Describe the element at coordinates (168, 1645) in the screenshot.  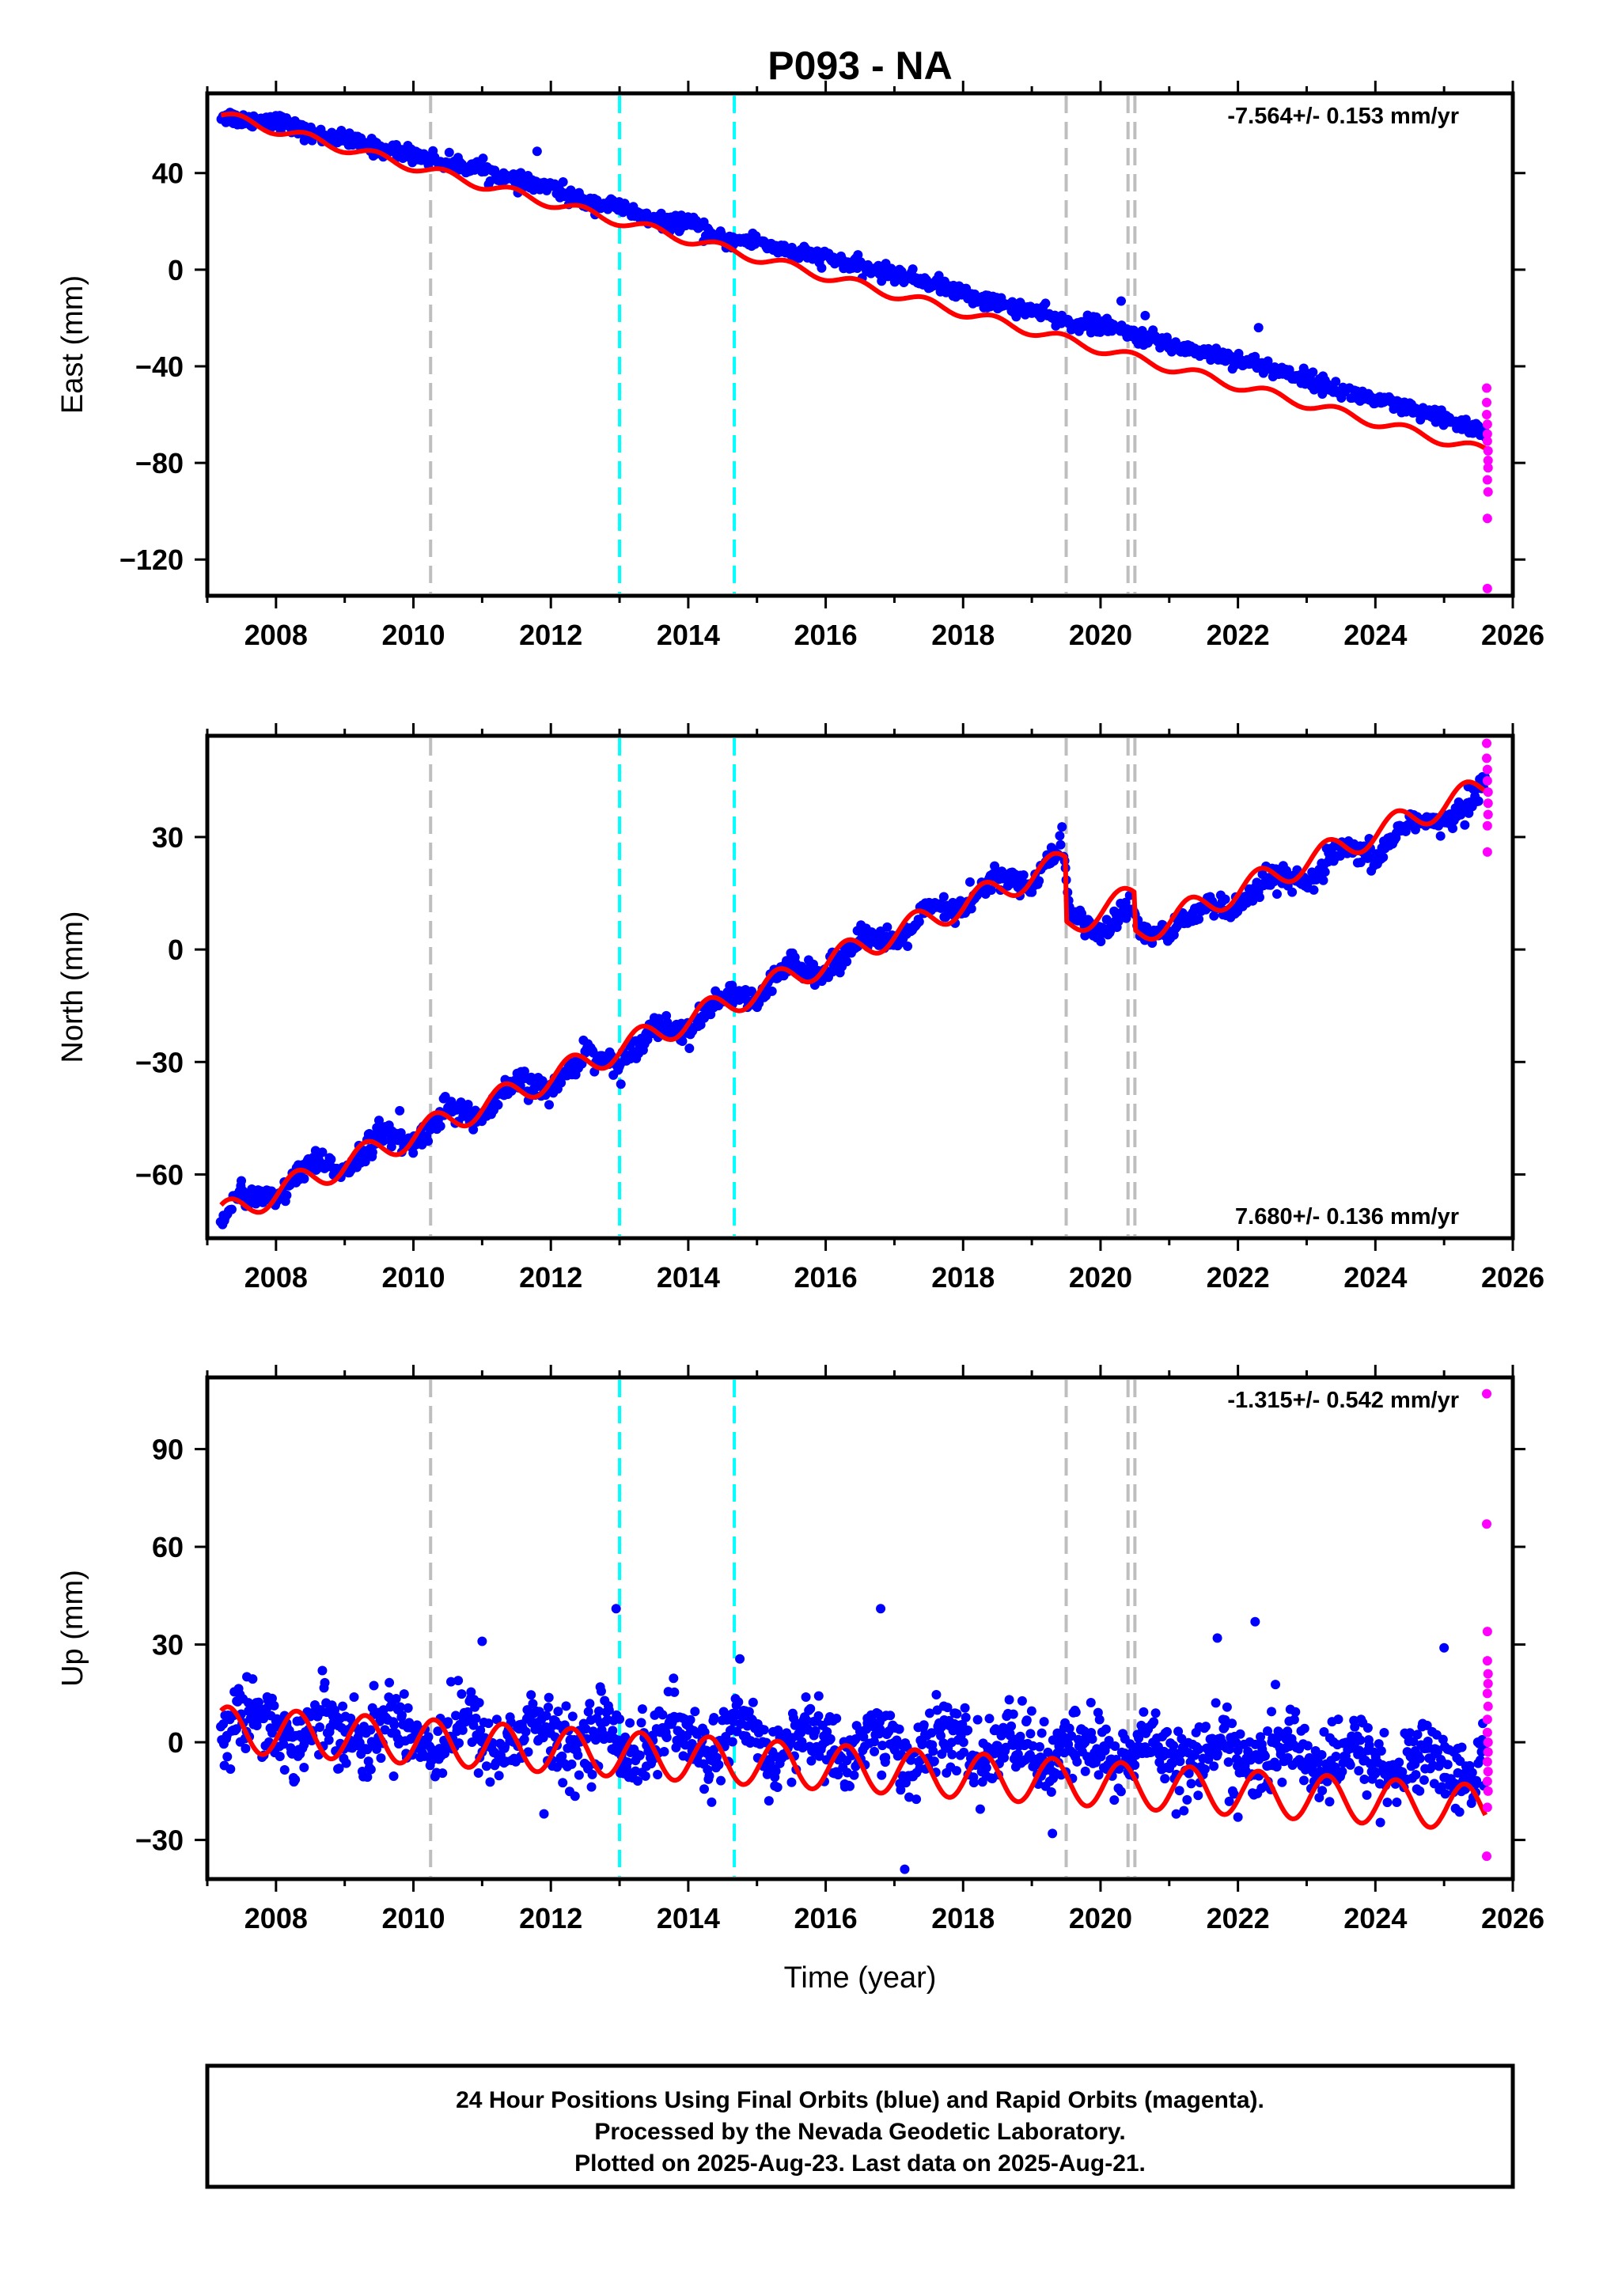
I see `y-tick-label: 30` at that location.